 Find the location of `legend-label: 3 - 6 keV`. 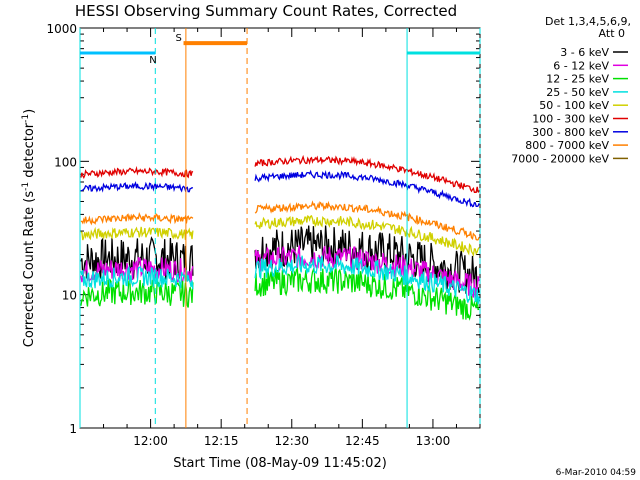

legend-label: 3 - 6 keV is located at coordinates (584, 52).